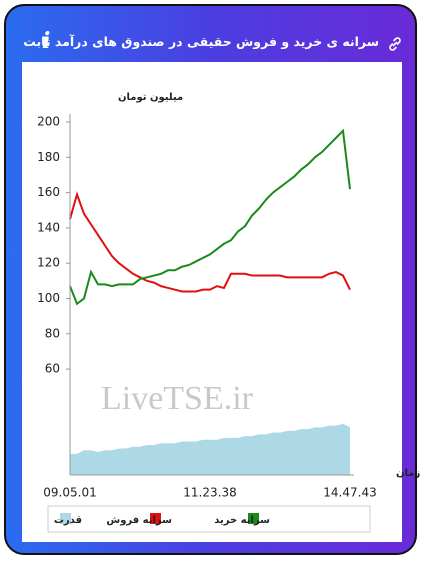 The height and width of the screenshot is (563, 425). Describe the element at coordinates (210, 449) in the screenshot. I see `power-area` at that location.